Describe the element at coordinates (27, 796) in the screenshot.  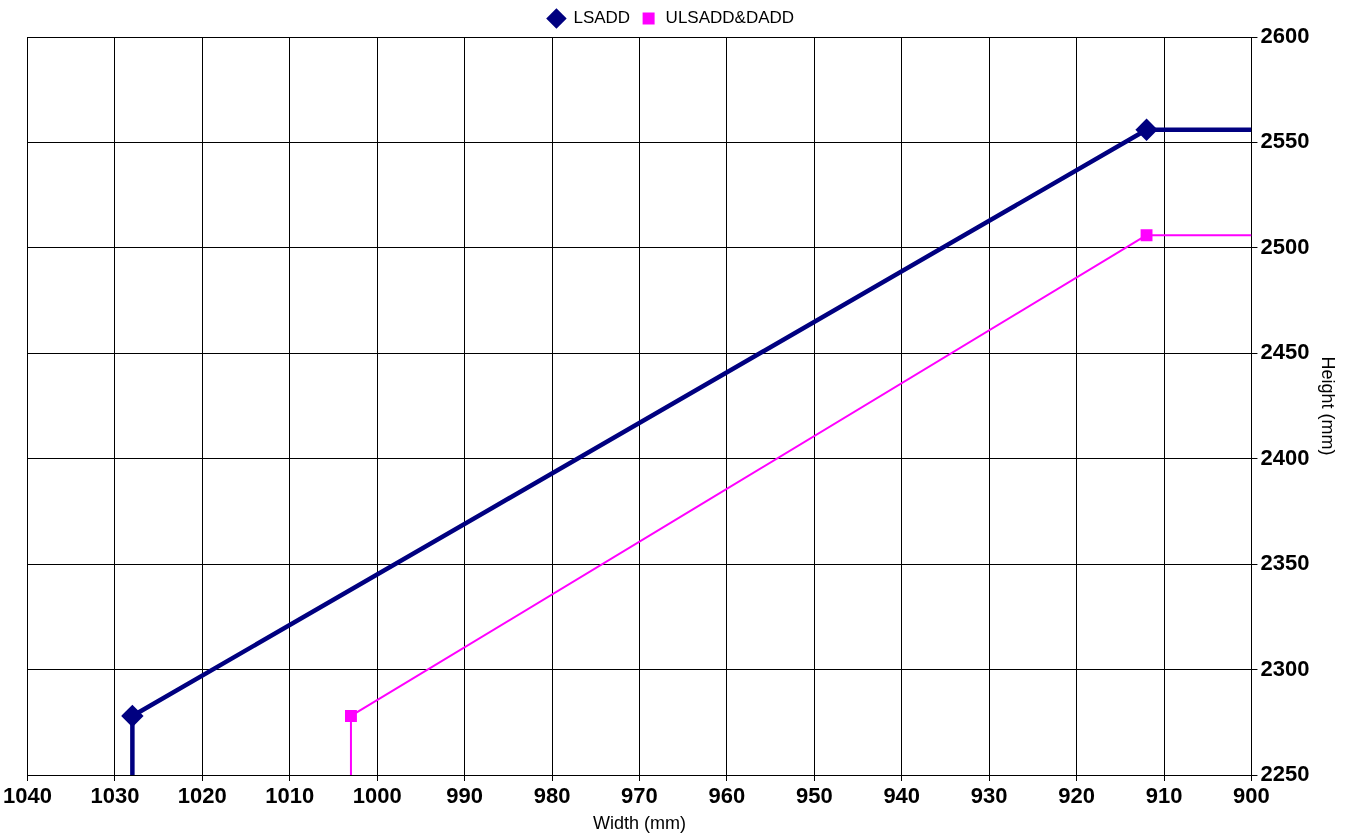
I see `x-tick-label: 1040` at that location.